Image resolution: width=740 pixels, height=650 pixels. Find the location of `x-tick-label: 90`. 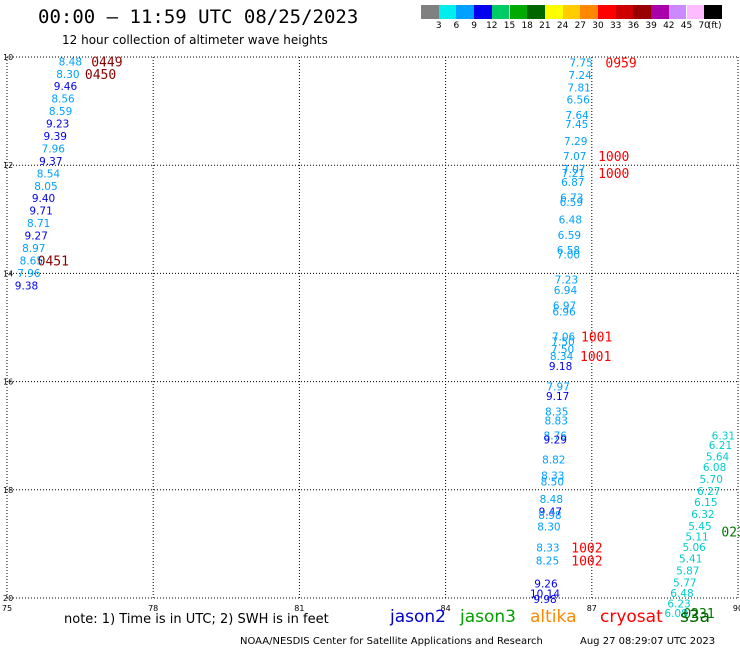

x-tick-label: 90 is located at coordinates (736, 608).